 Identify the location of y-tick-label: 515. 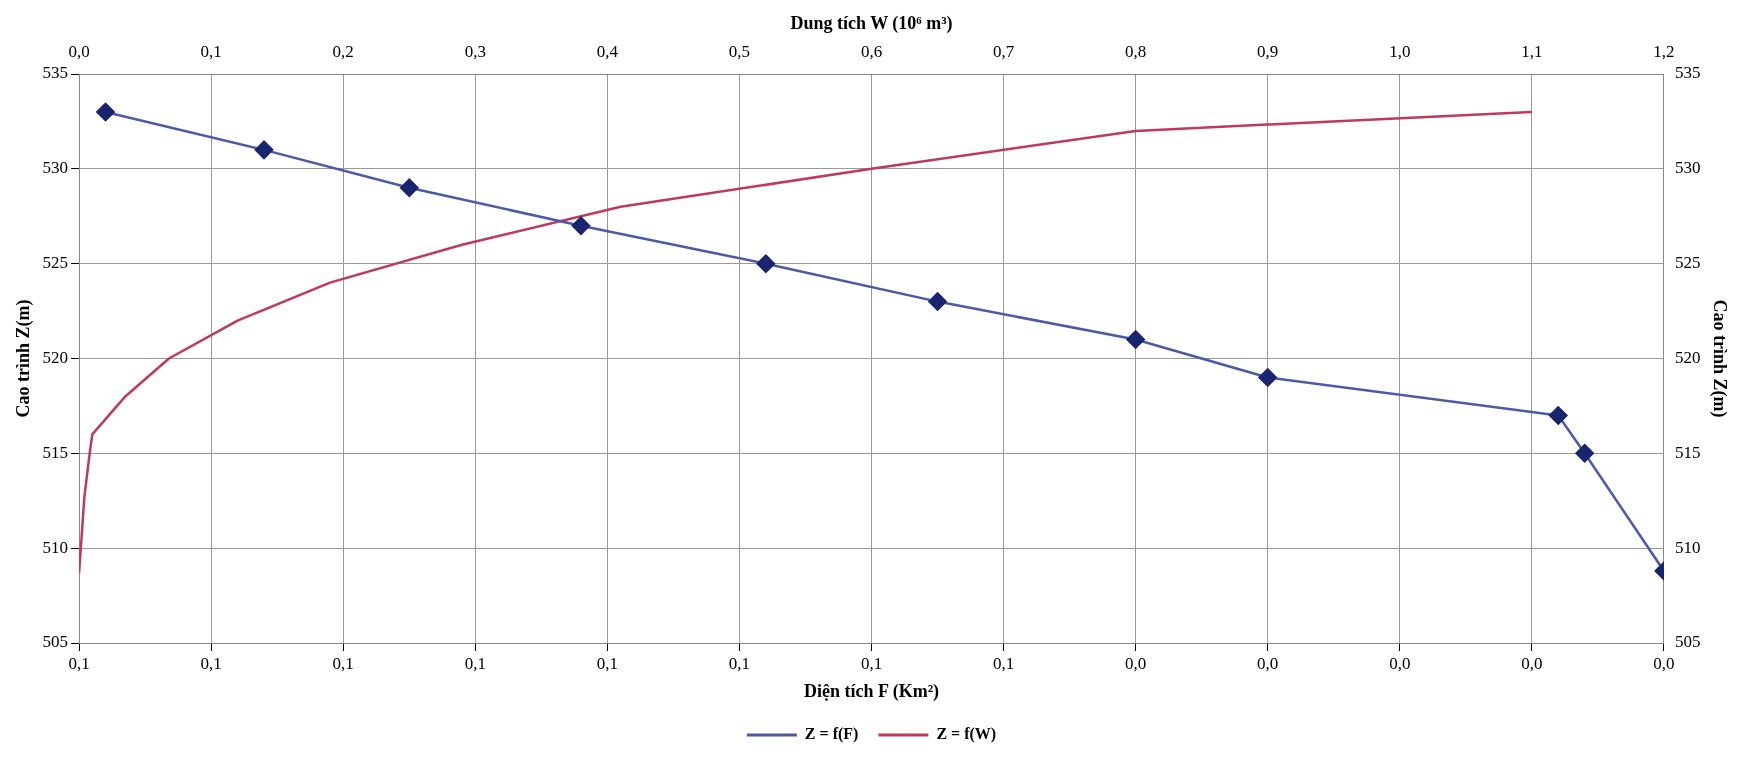
(55, 452).